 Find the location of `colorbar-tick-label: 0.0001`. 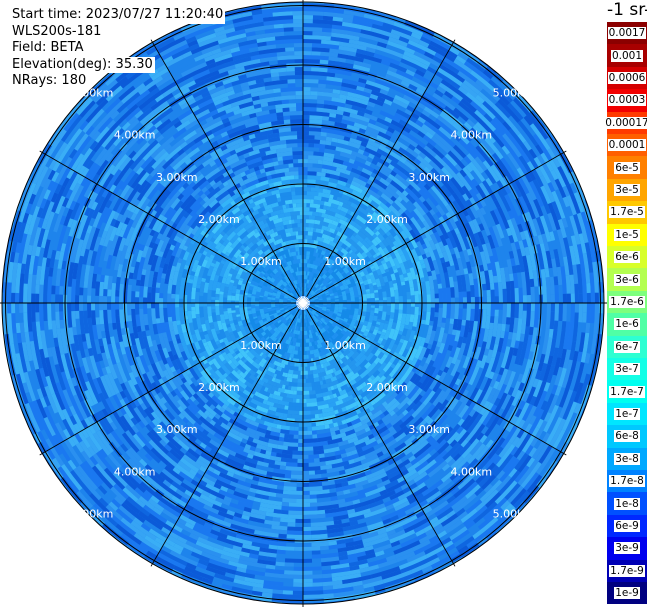

colorbar-tick-label: 0.0001 is located at coordinates (627, 145).